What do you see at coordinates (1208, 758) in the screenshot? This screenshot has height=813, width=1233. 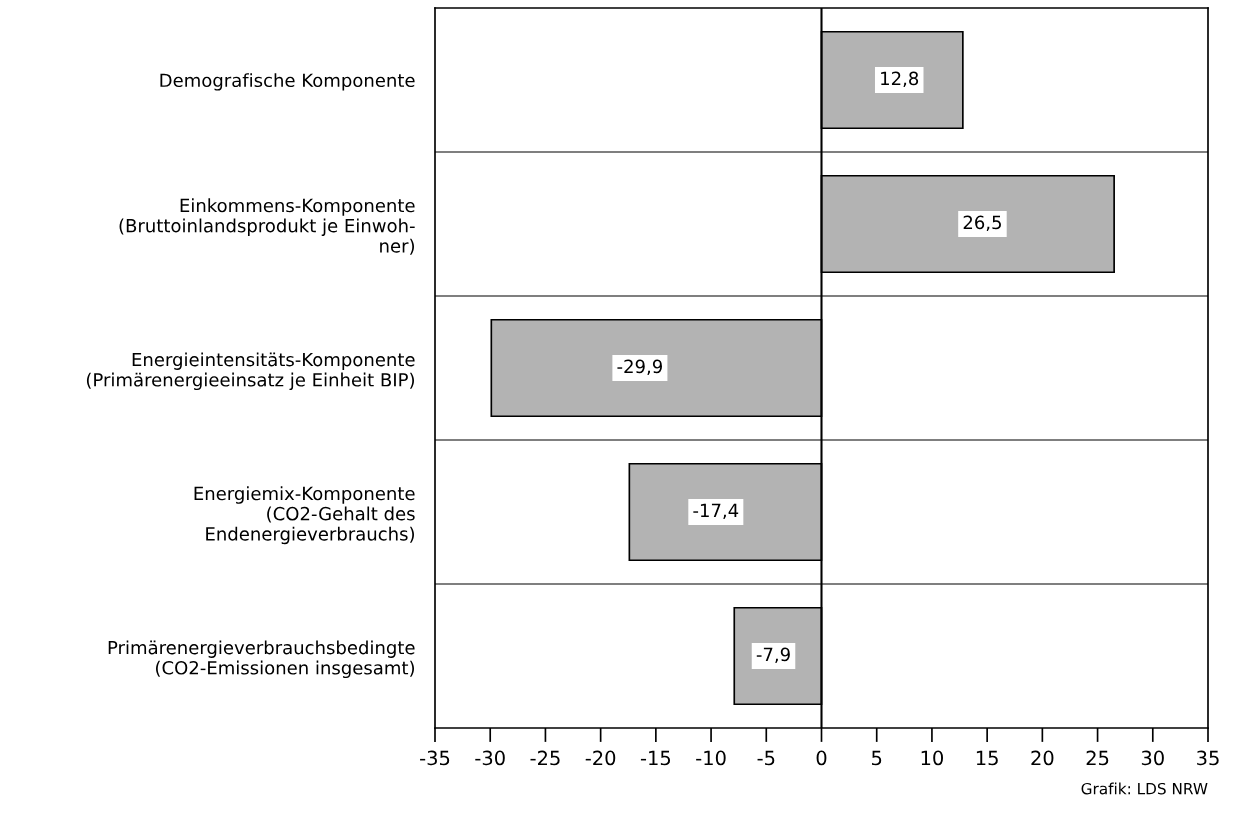 I see `x-tick-label: 35` at bounding box center [1208, 758].